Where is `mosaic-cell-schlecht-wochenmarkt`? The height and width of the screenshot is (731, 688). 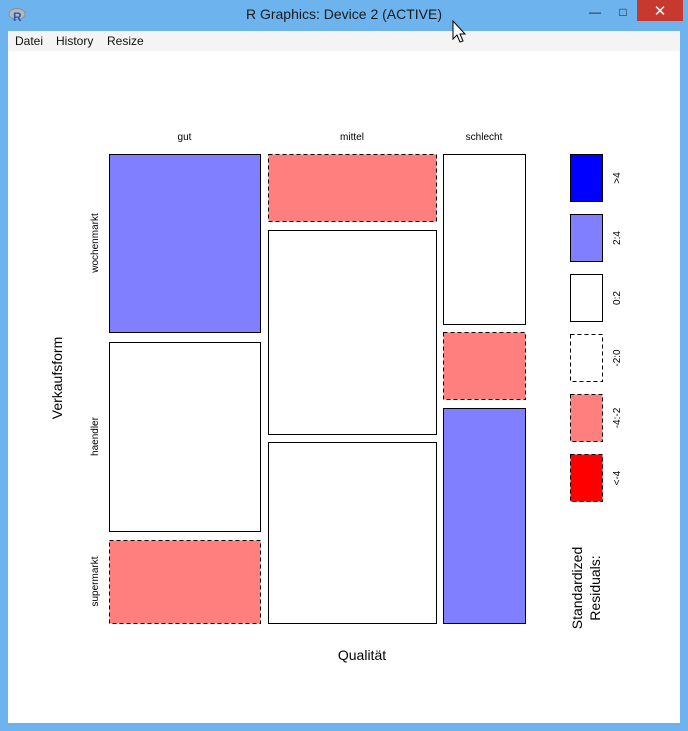
mosaic-cell-schlecht-wochenmarkt is located at coordinates (484, 239).